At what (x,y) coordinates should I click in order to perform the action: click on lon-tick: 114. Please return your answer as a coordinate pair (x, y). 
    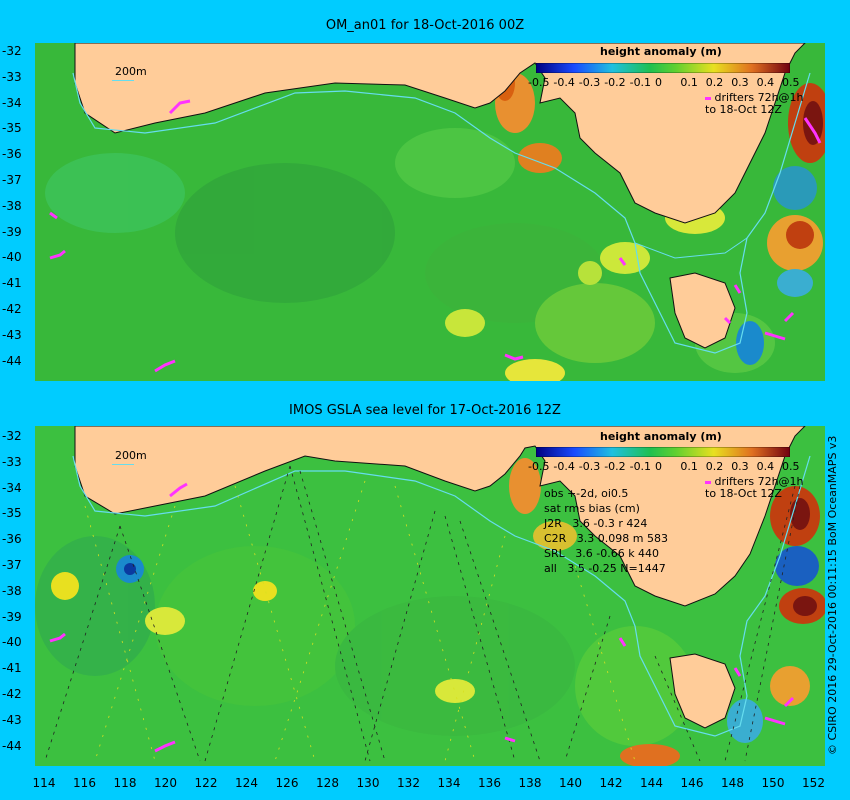
    Looking at the image, I should click on (44, 783).